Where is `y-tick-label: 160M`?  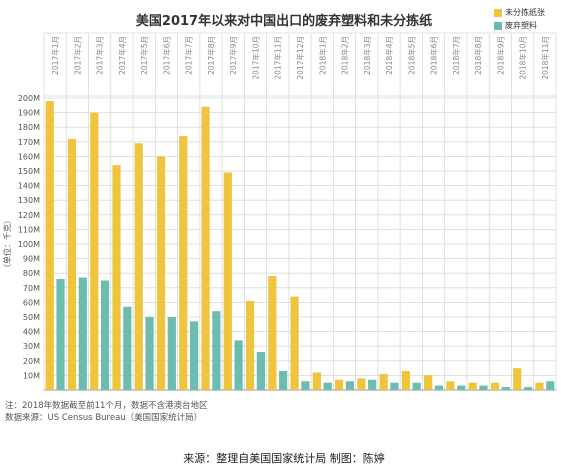 y-tick-label: 160M is located at coordinates (29, 156).